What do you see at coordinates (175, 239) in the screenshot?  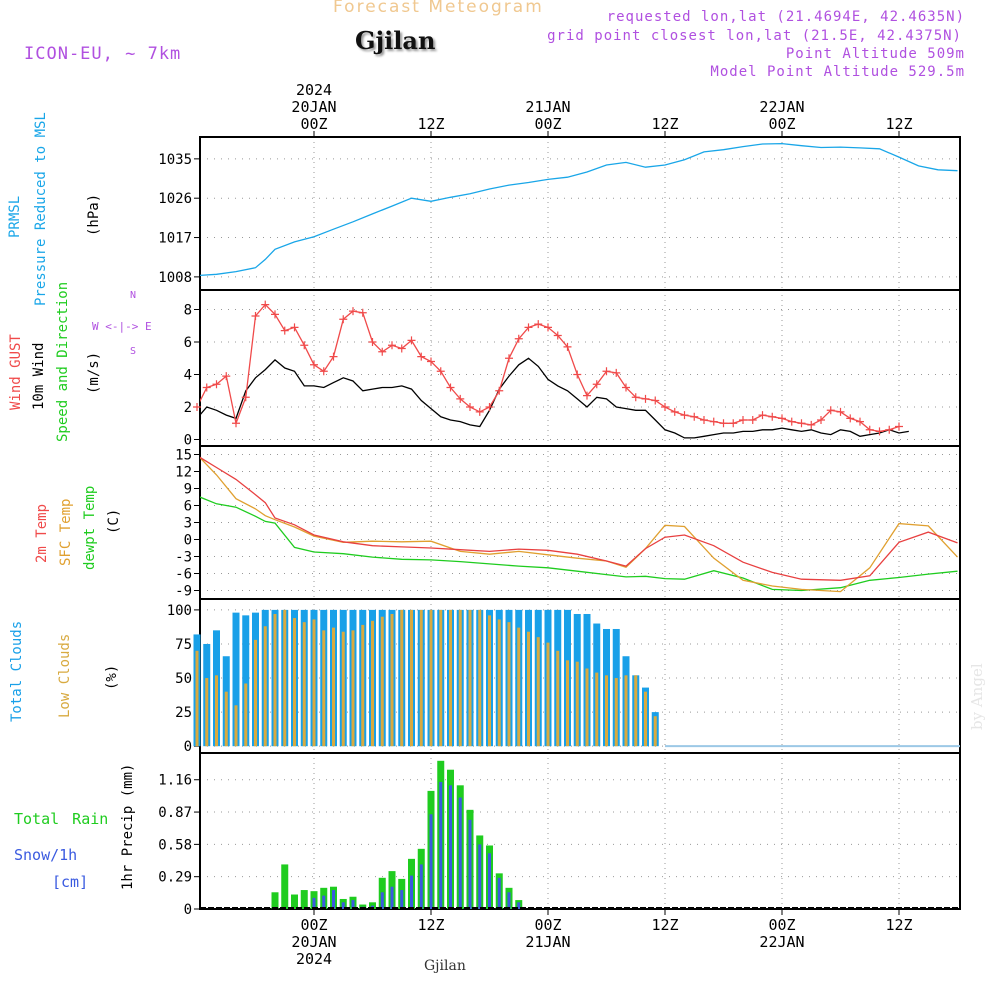 I see `ytick-label: 1017` at bounding box center [175, 239].